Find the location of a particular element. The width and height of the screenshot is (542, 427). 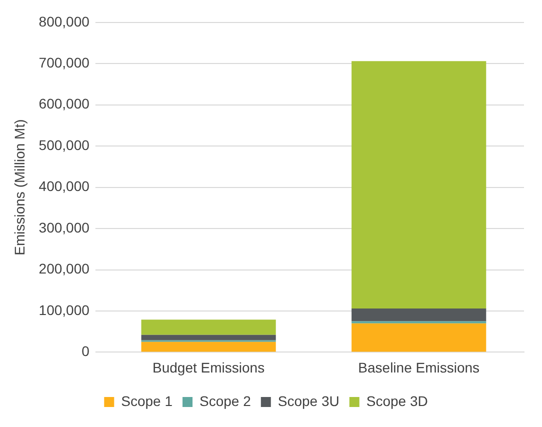

y-tick-label: 300,000 is located at coordinates (64, 227).